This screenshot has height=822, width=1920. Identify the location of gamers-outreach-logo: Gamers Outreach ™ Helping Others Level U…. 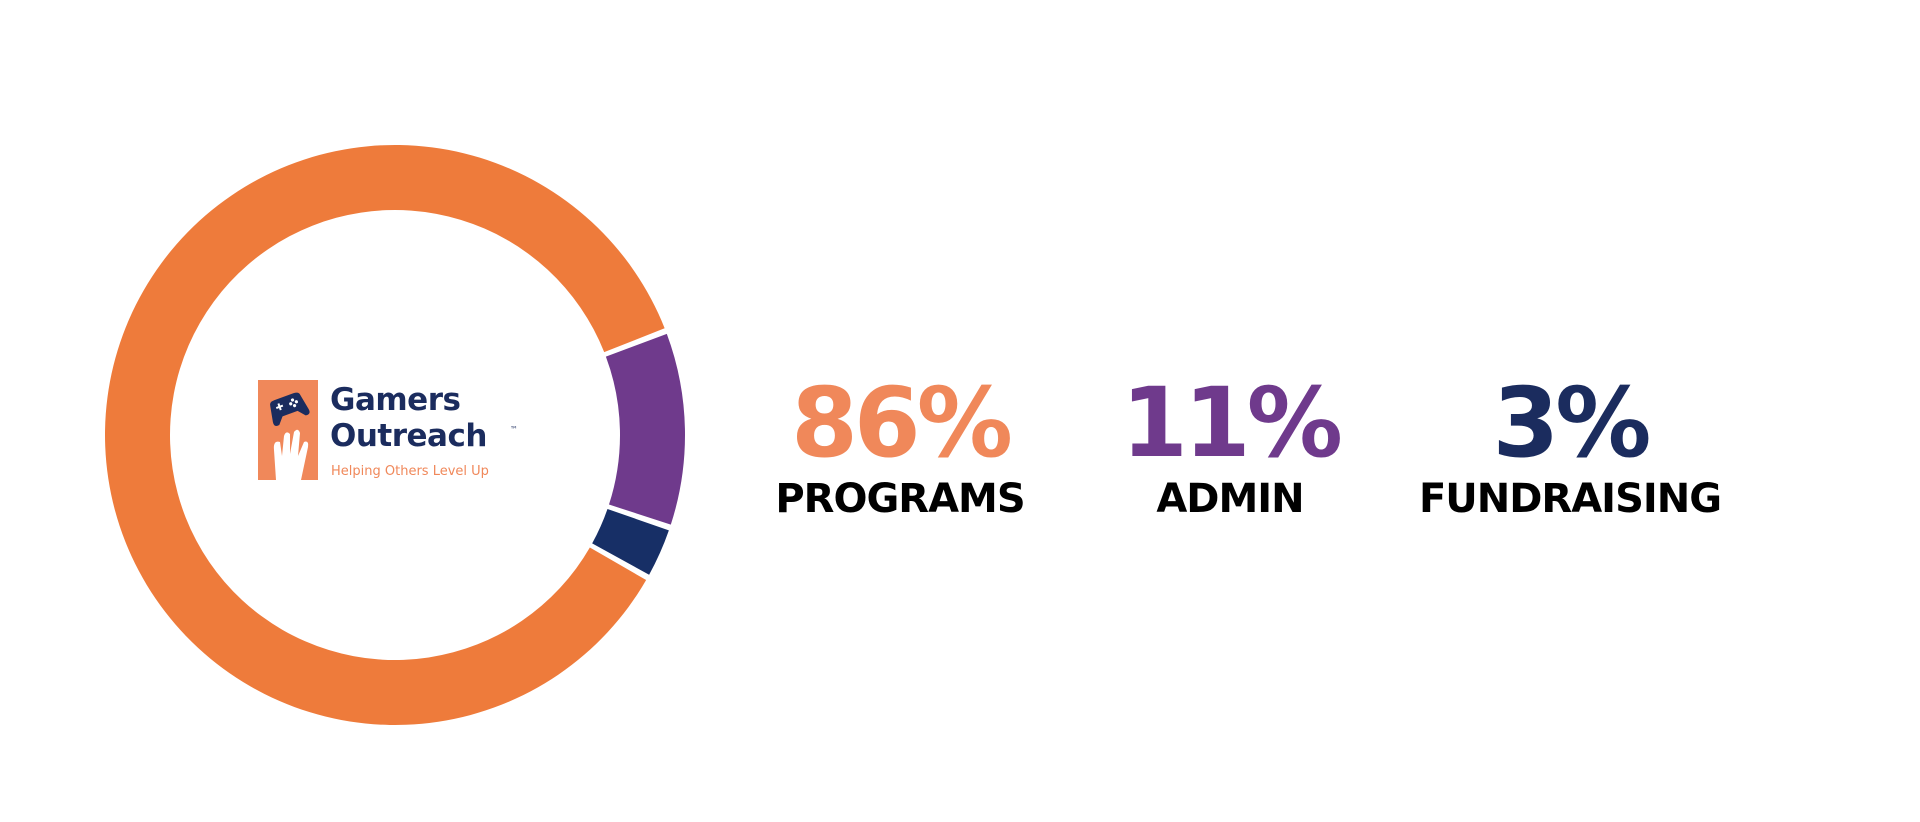
(398, 431).